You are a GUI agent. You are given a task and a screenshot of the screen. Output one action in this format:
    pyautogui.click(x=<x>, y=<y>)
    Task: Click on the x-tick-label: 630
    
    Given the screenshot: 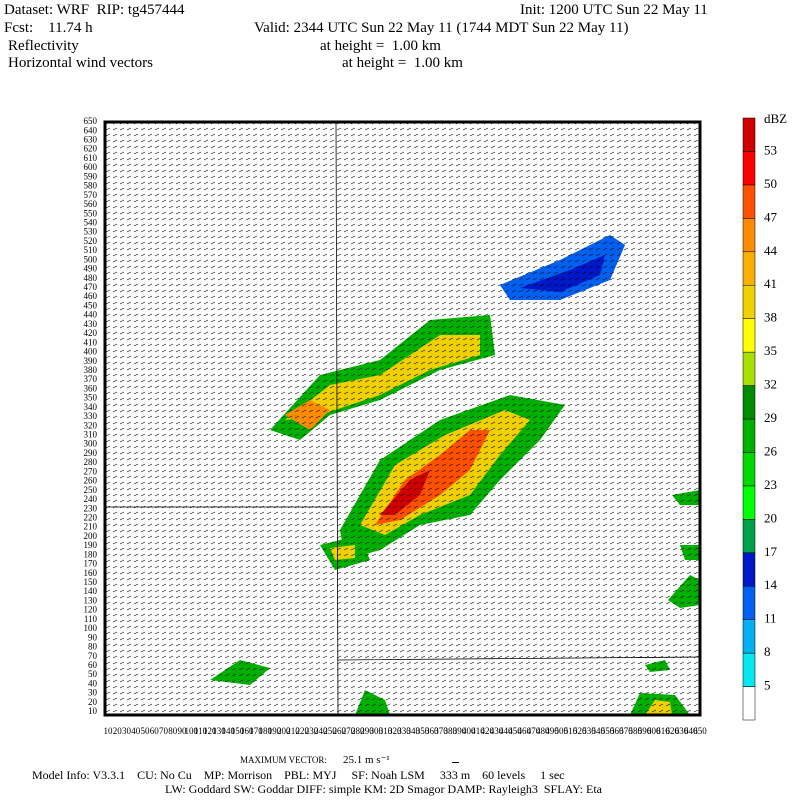 What is the action you would take?
    pyautogui.click(x=682, y=731)
    